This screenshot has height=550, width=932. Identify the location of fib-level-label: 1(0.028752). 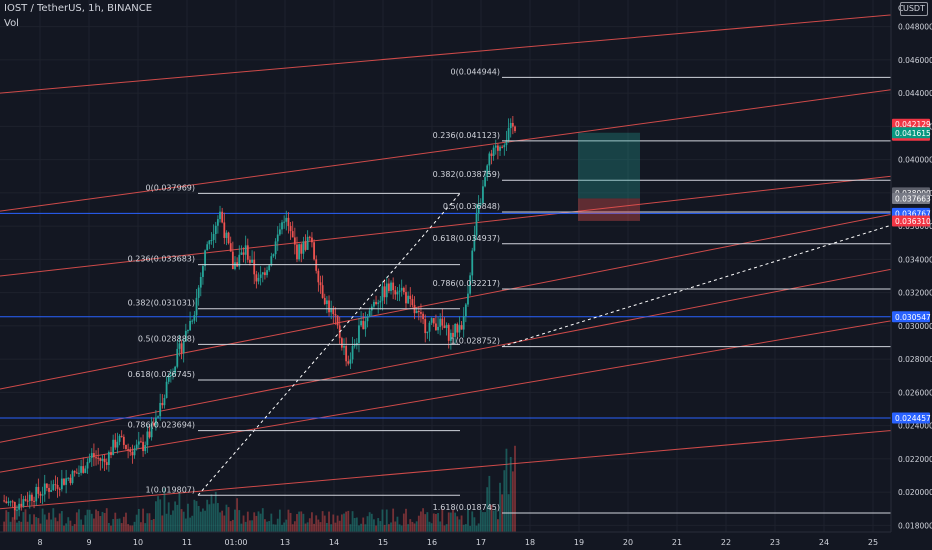
(475, 341).